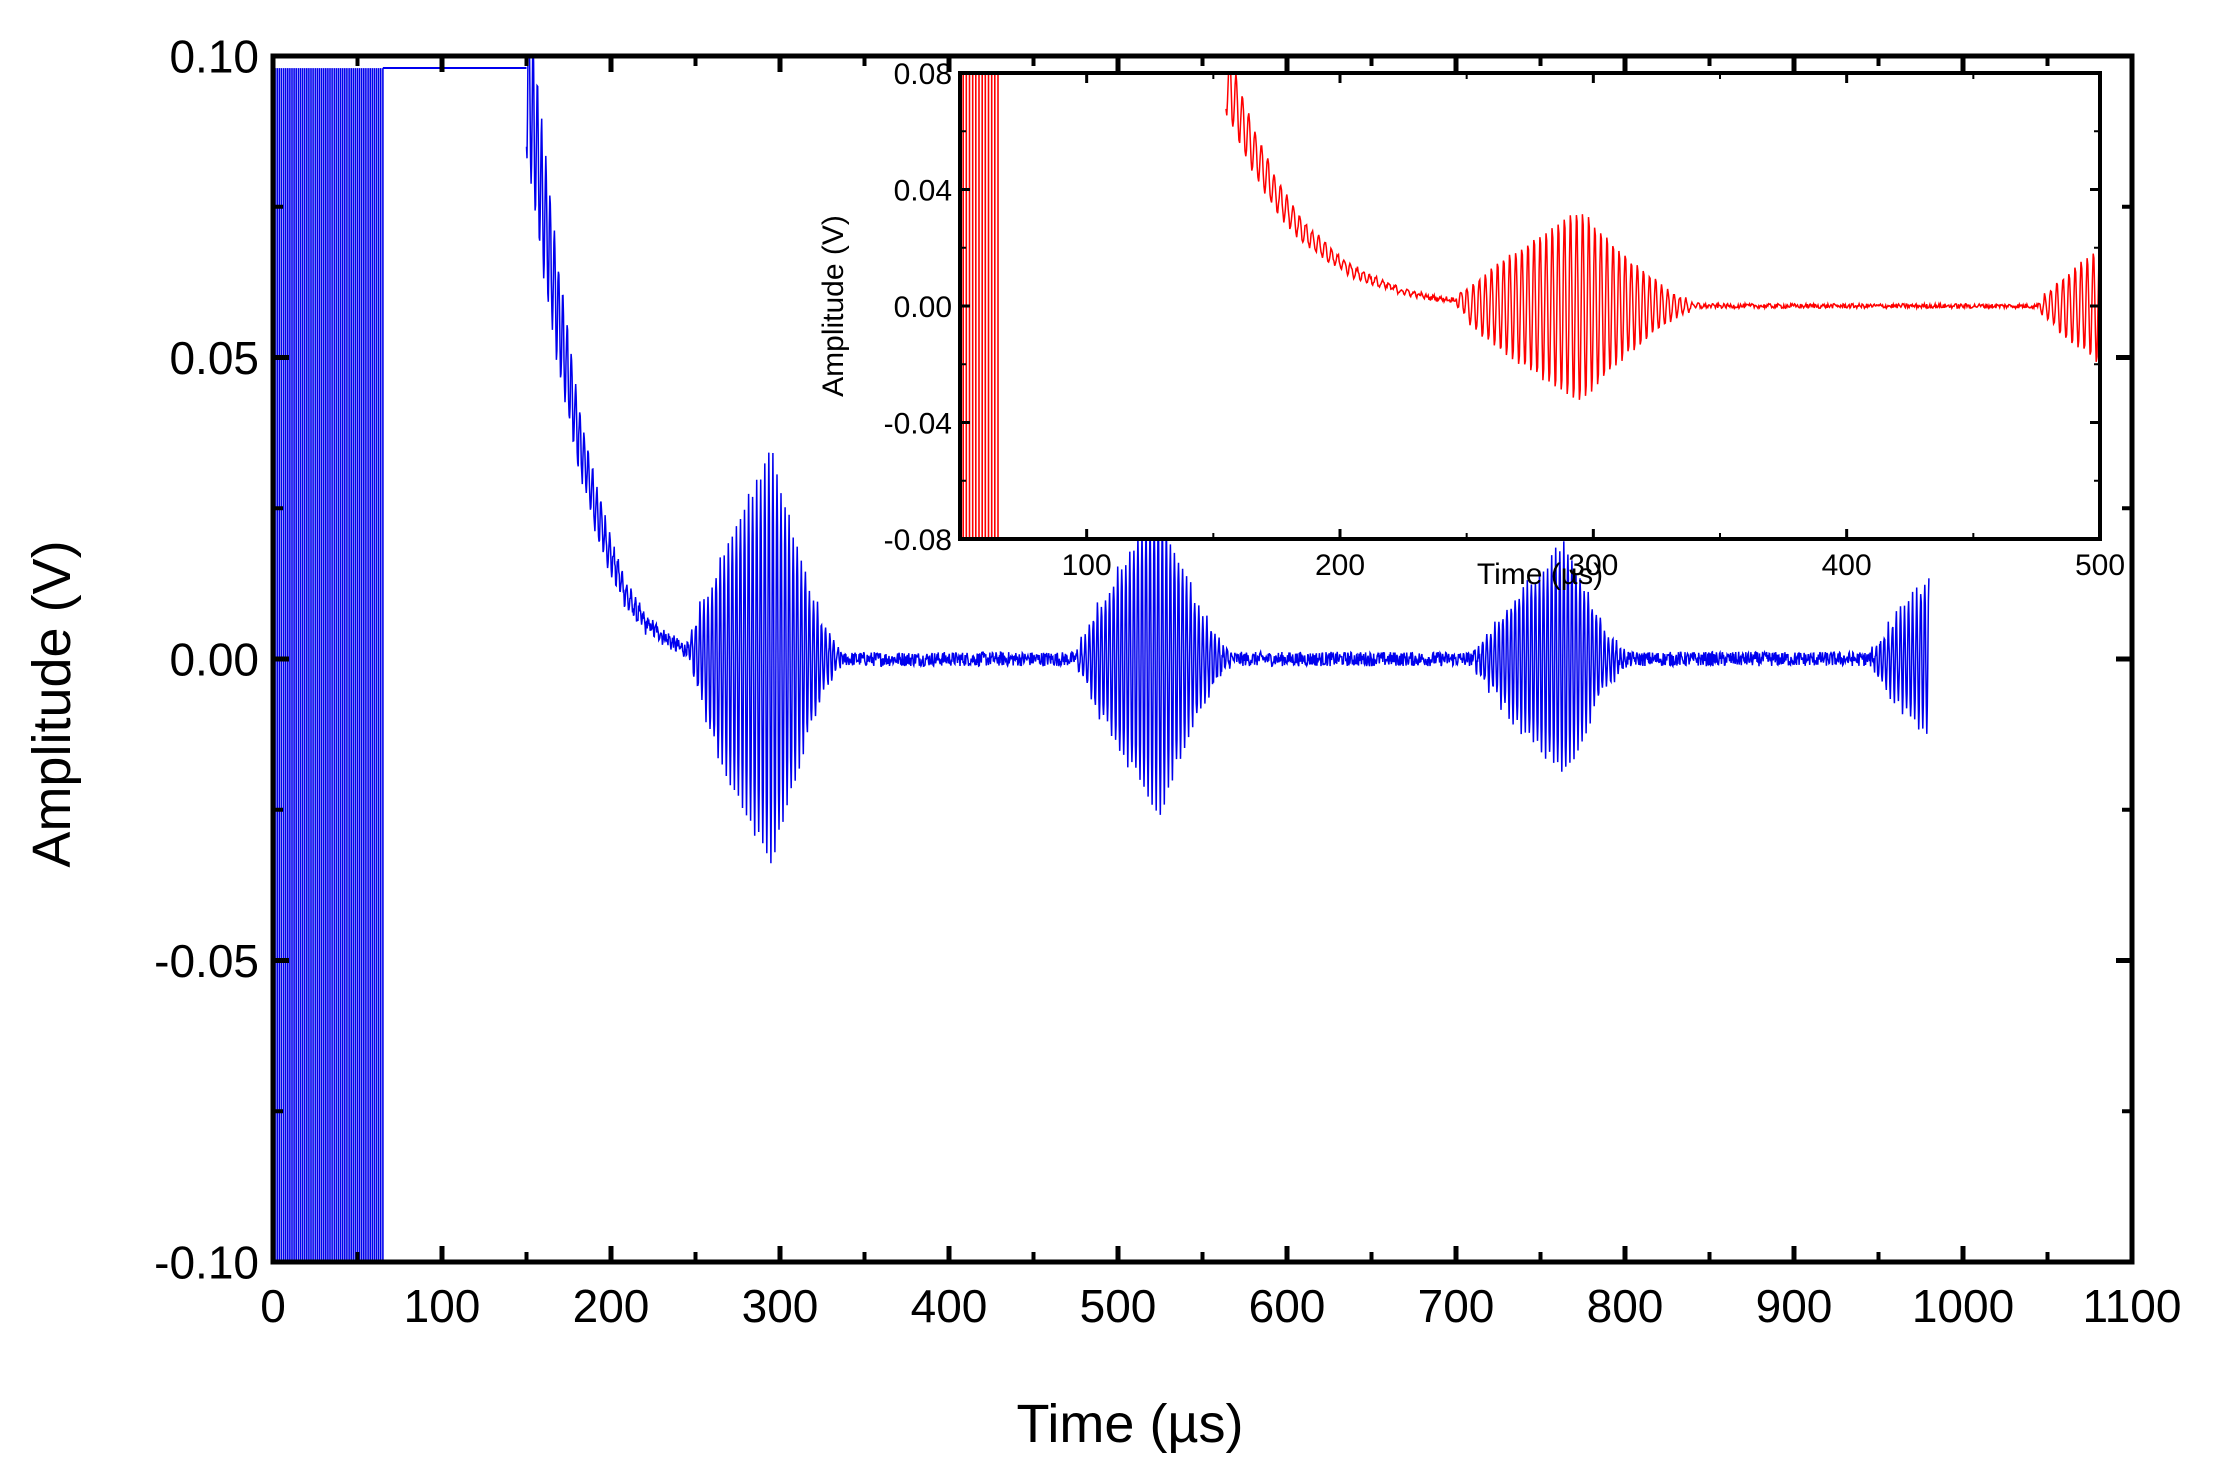 This screenshot has width=2213, height=1481. I want to click on x-tick-label: 900, so click(1794, 1306).